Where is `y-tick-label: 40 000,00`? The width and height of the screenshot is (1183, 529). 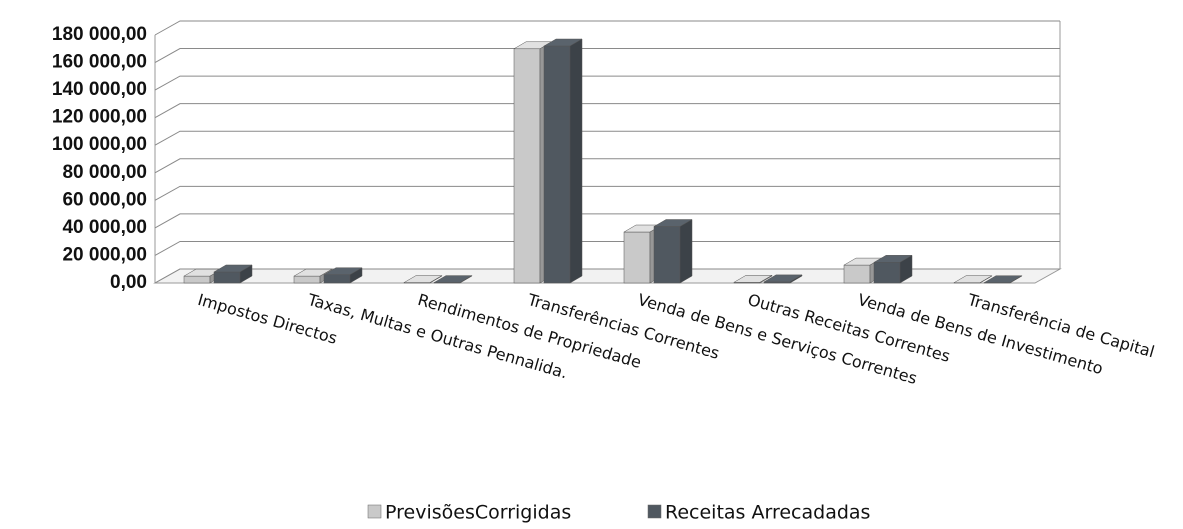 y-tick-label: 40 000,00 is located at coordinates (104, 227).